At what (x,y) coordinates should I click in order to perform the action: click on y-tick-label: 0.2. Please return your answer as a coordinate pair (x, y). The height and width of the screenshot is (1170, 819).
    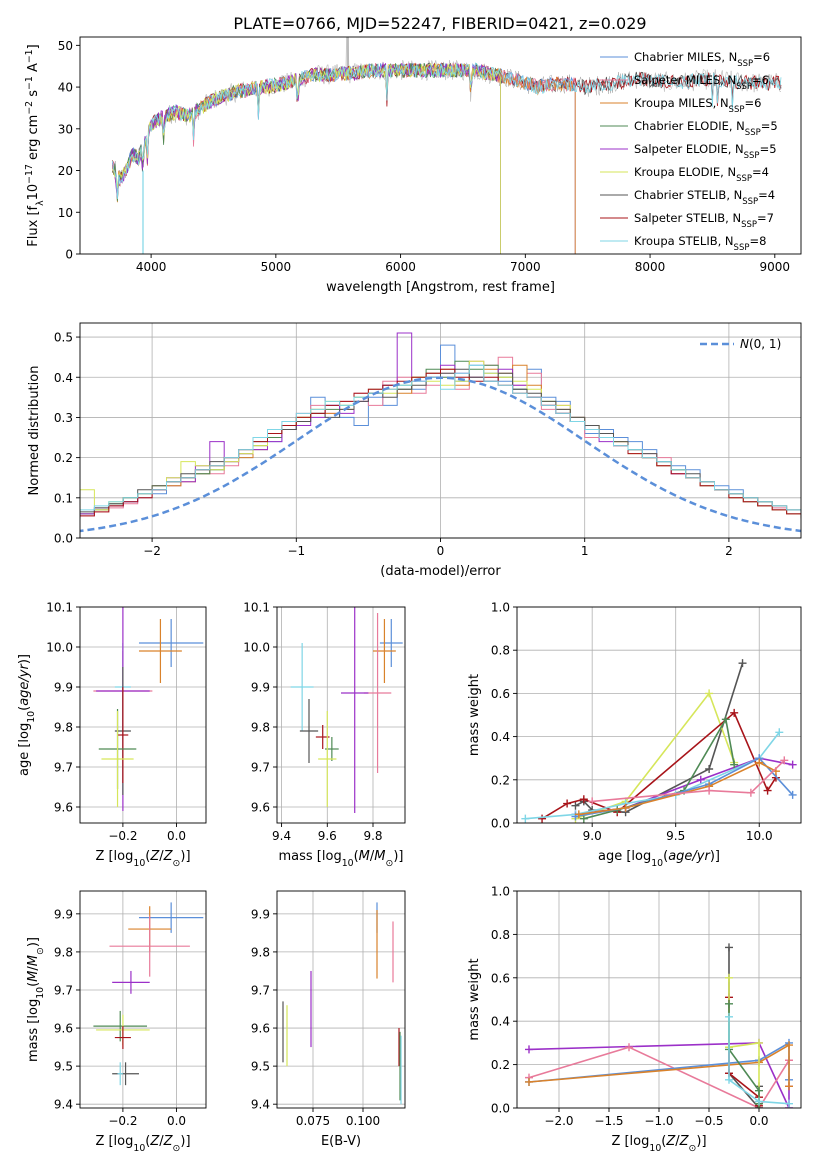
    Looking at the image, I should click on (500, 1065).